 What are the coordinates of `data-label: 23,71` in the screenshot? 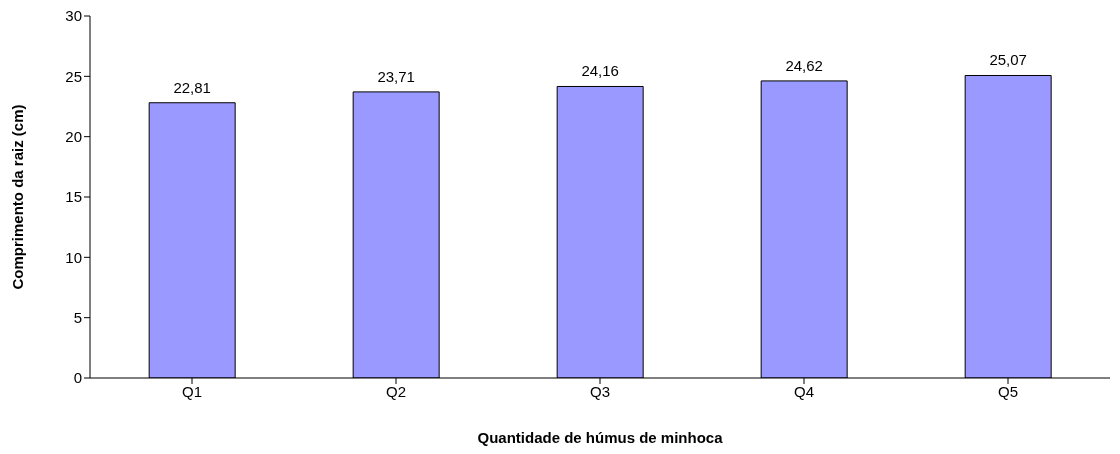 It's located at (396, 76).